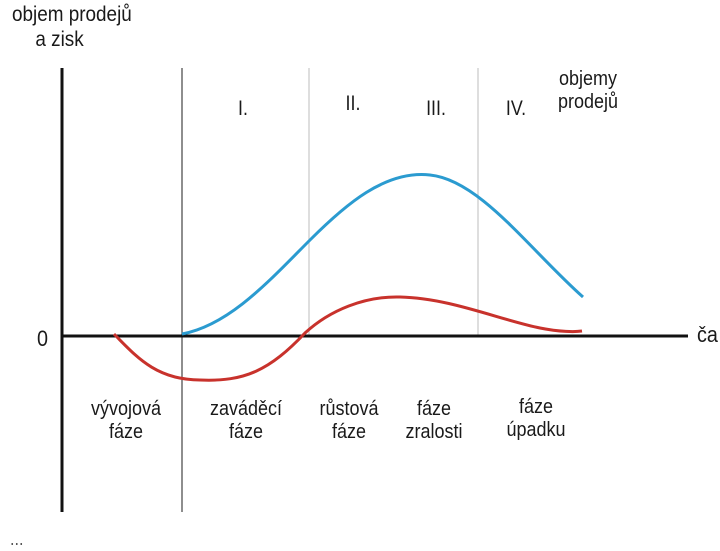 The width and height of the screenshot is (720, 551). What do you see at coordinates (588, 79) in the screenshot?
I see `sales-curve-label-line-1: objemy` at bounding box center [588, 79].